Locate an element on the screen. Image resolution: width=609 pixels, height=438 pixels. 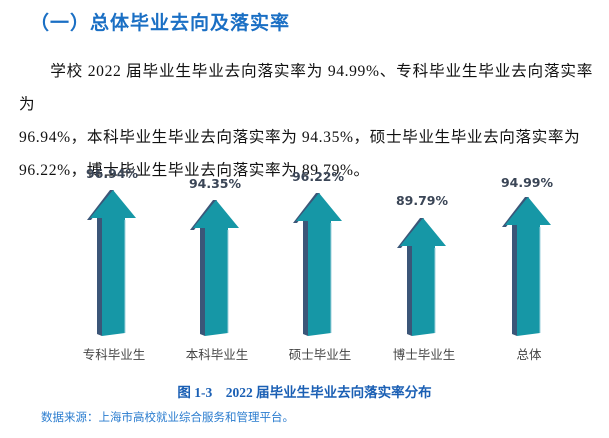
paragraph-line-3: 96.22%，博士毕业生毕业去向落实率为 89.79%。 is located at coordinates (194, 170).